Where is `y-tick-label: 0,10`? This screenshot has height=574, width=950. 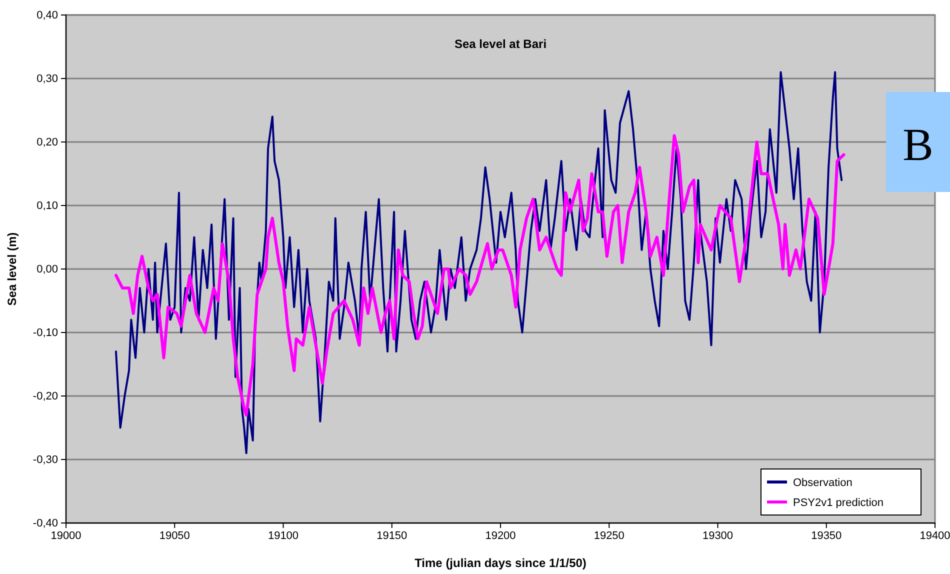
y-tick-label: 0,10 is located at coordinates (47, 206).